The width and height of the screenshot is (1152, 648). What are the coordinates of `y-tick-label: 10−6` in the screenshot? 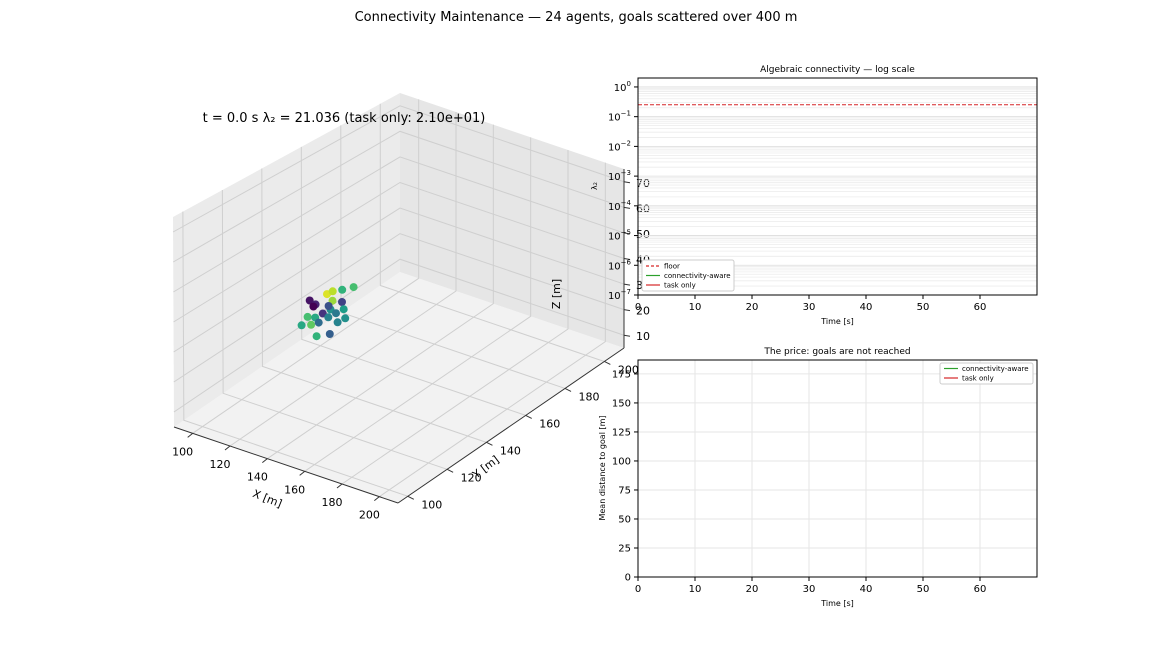 It's located at (620, 265).